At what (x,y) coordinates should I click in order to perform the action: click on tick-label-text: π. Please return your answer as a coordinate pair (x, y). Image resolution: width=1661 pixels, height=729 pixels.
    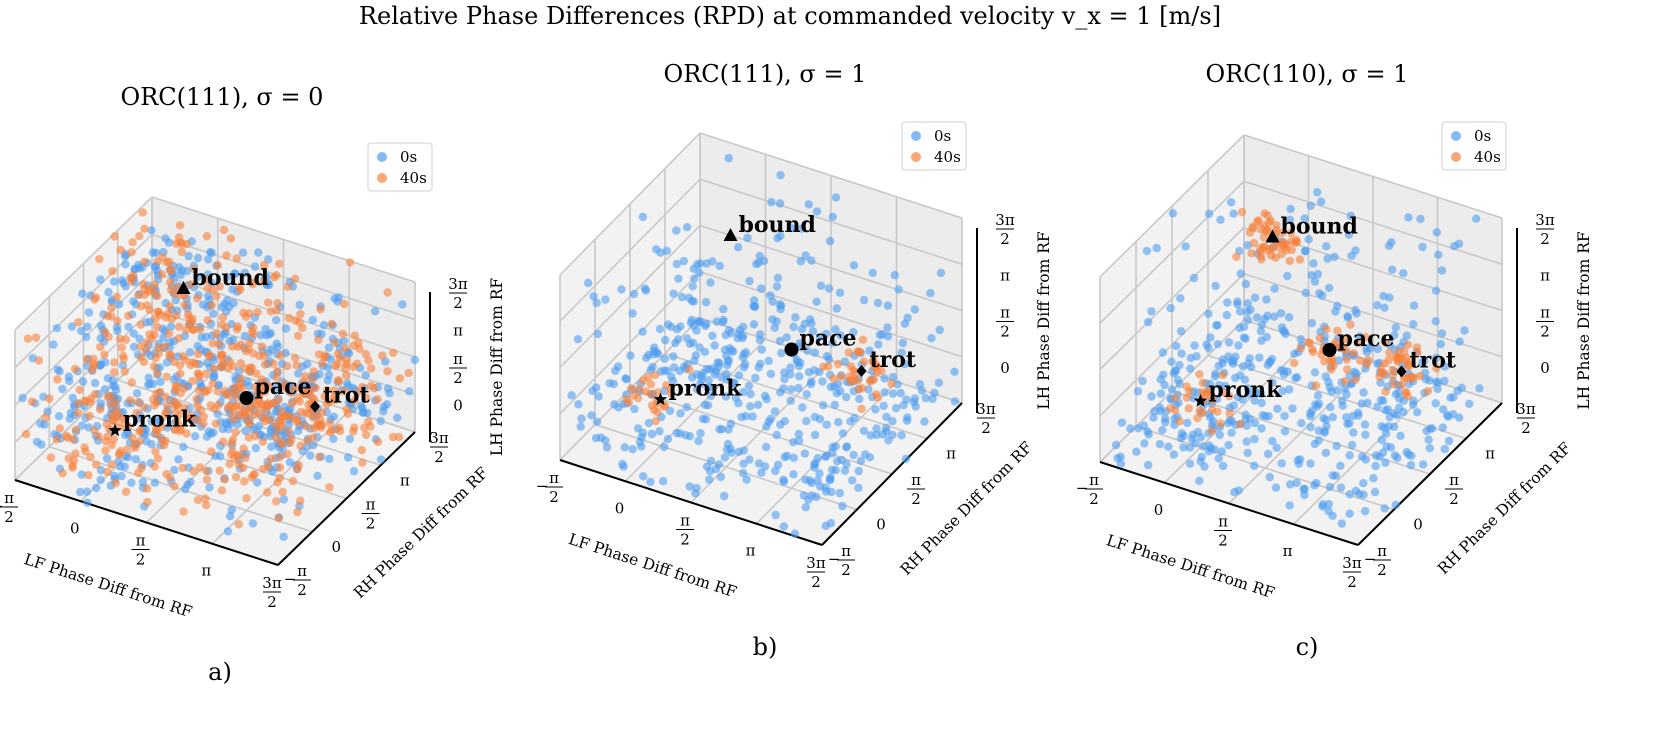
    Looking at the image, I should click on (458, 331).